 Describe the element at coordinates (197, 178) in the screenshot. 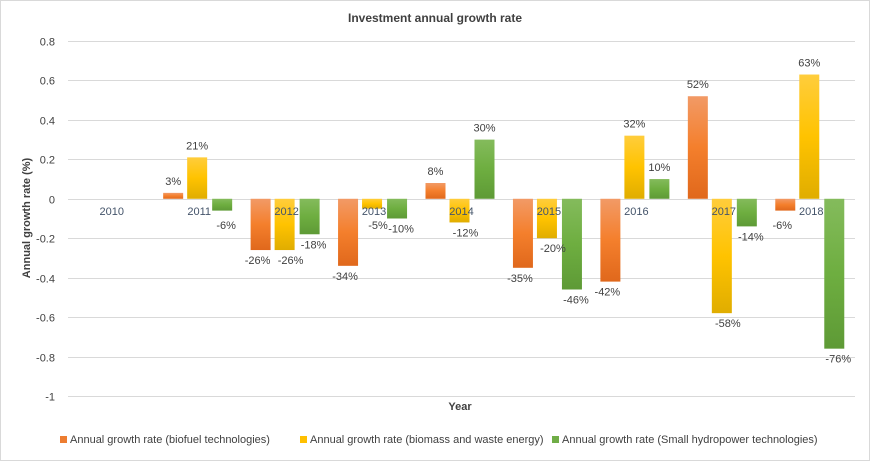

I see `bar-1-2011` at that location.